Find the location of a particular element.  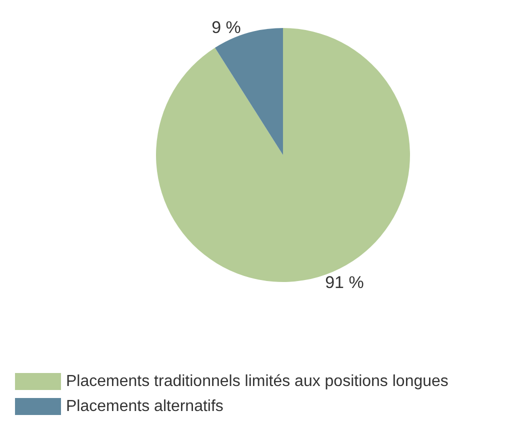

legend-label: Placements alternatifs is located at coordinates (145, 406).